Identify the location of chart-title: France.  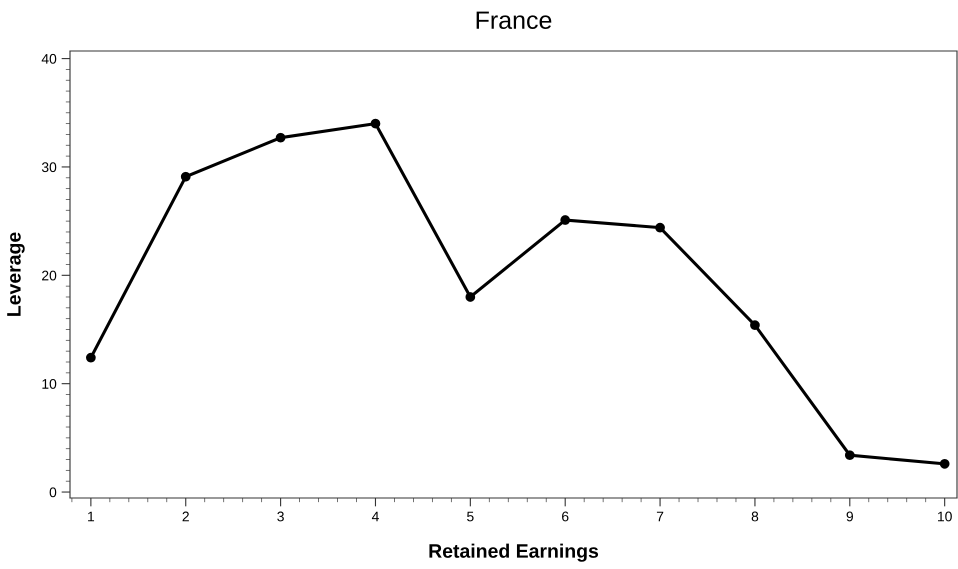
(514, 21).